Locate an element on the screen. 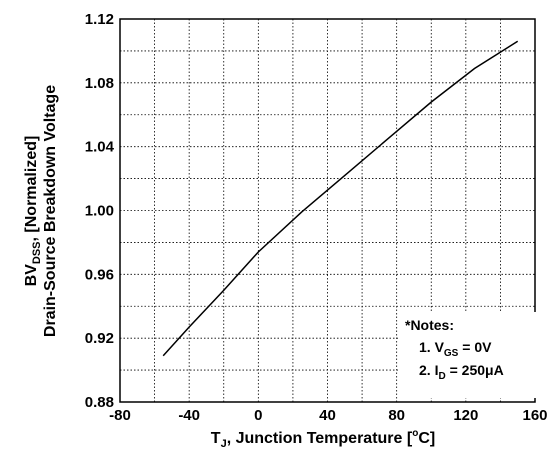 The image size is (555, 451). y-tick-label: 0.88 is located at coordinates (99, 402).